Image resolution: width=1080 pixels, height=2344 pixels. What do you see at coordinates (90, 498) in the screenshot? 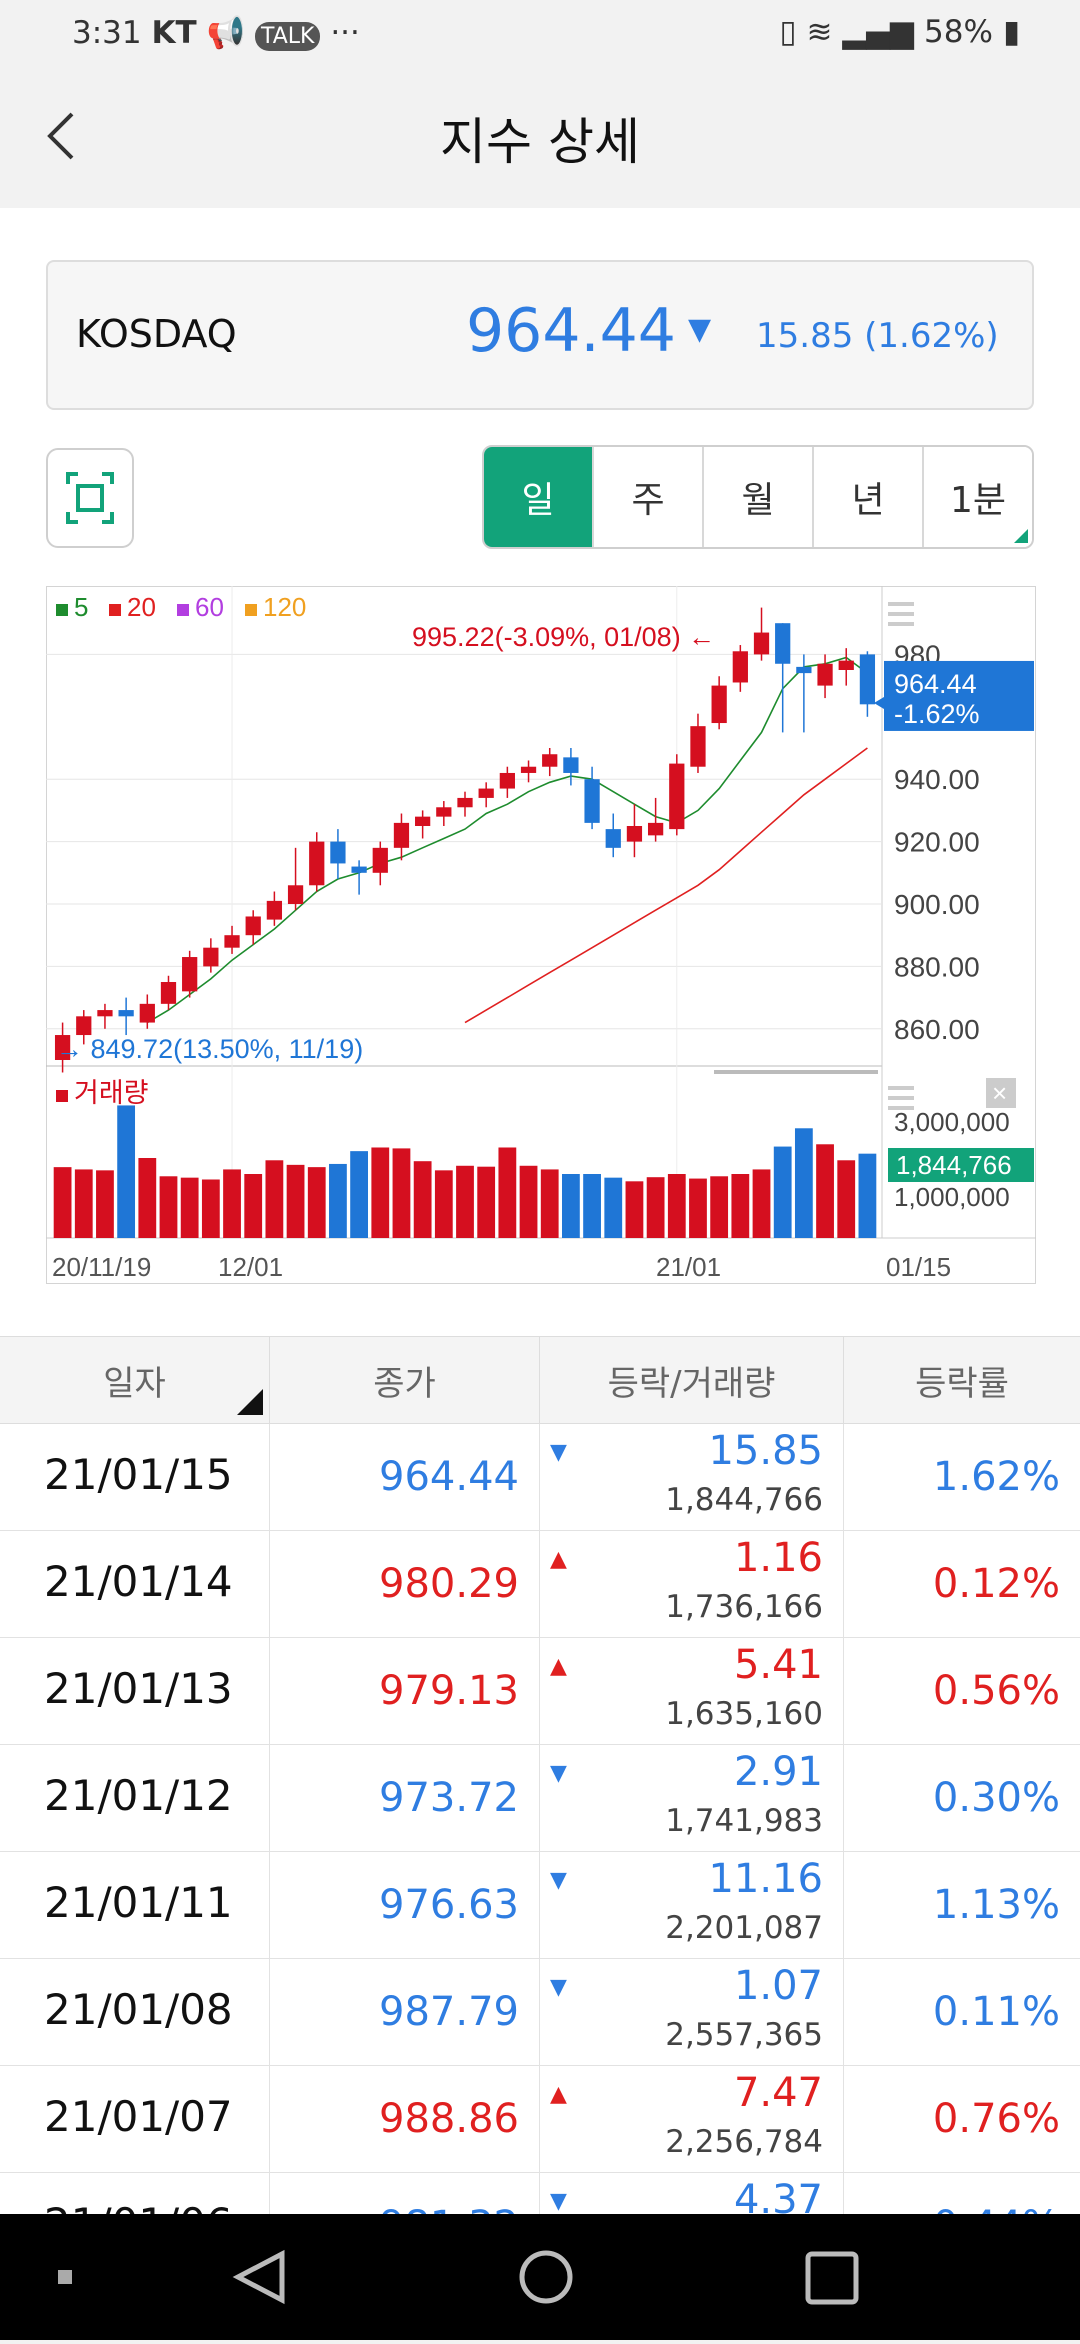
I see `fullscreen-button` at bounding box center [90, 498].